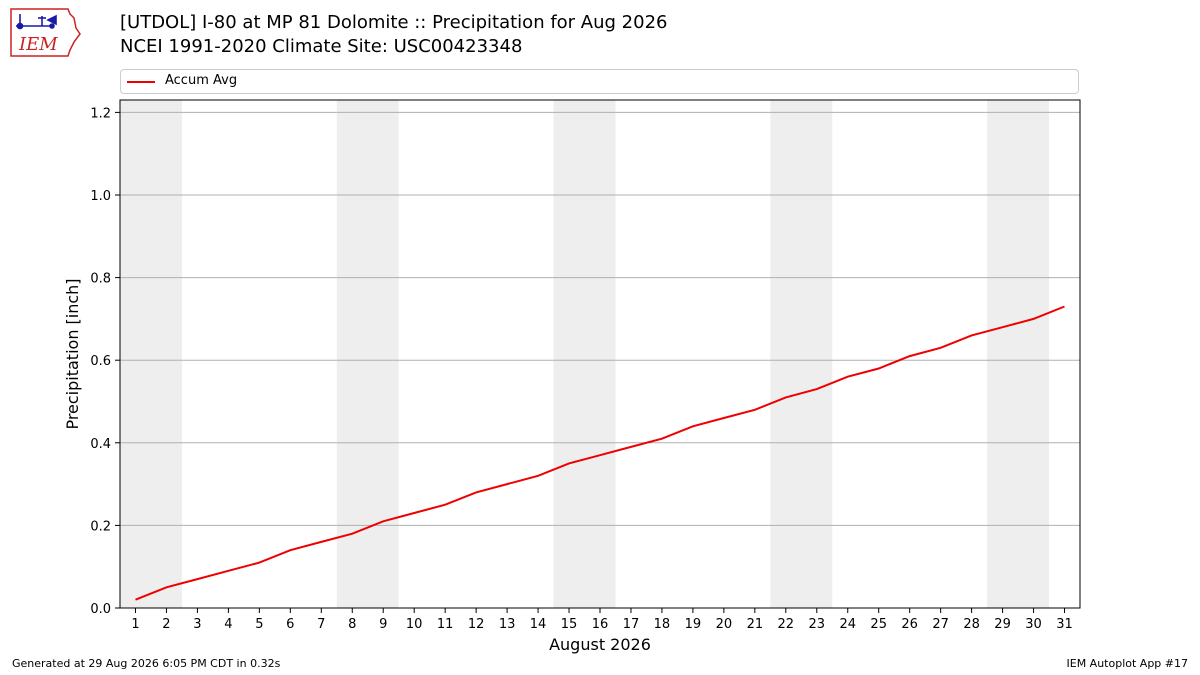  I want to click on x-tick-label: 28, so click(971, 624).